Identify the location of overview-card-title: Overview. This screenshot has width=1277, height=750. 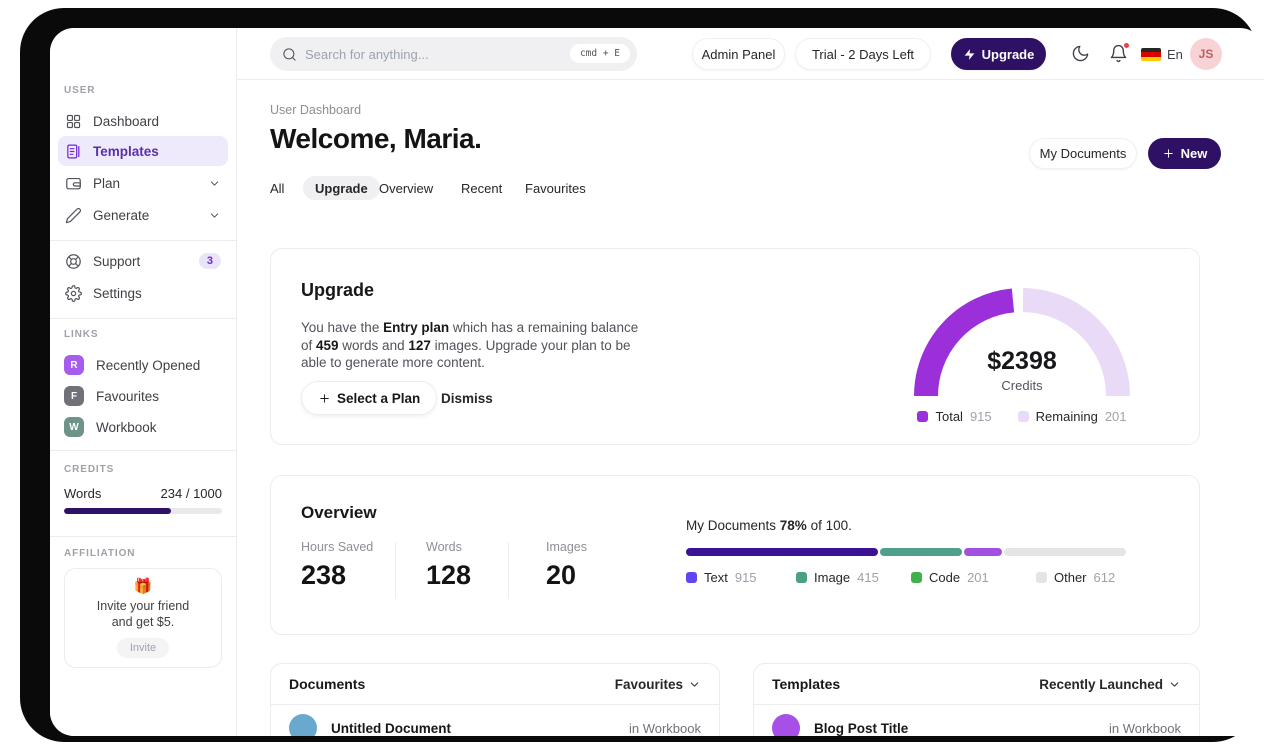
(339, 512).